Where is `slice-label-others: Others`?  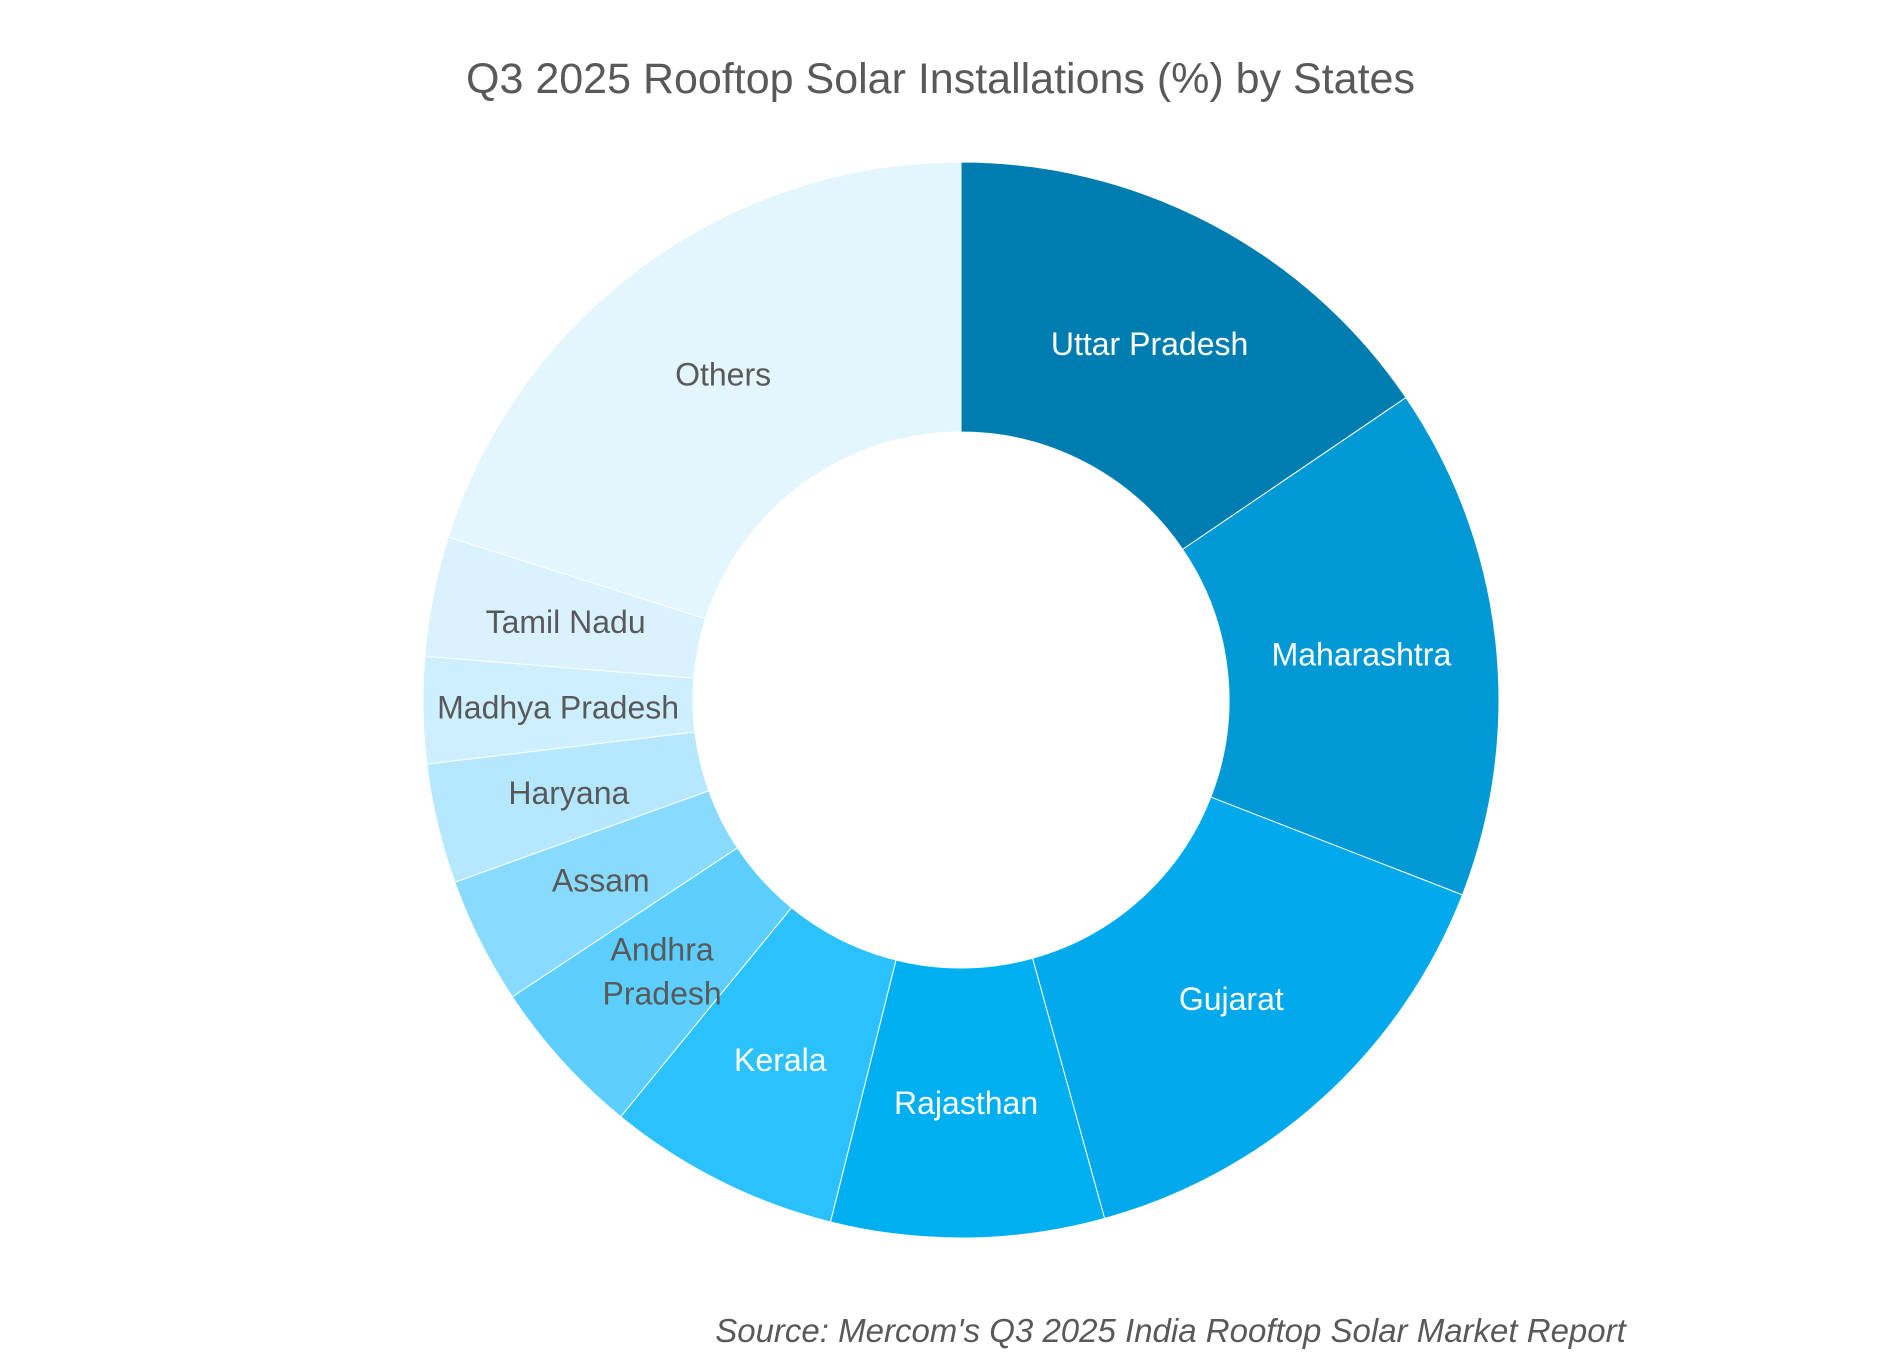
slice-label-others: Others is located at coordinates (723, 375).